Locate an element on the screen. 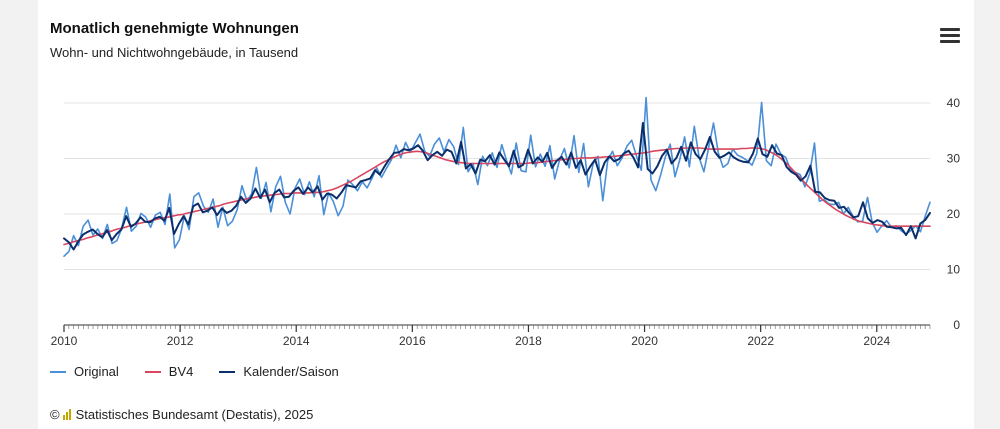  hamburger-menu-icon is located at coordinates (950, 36).